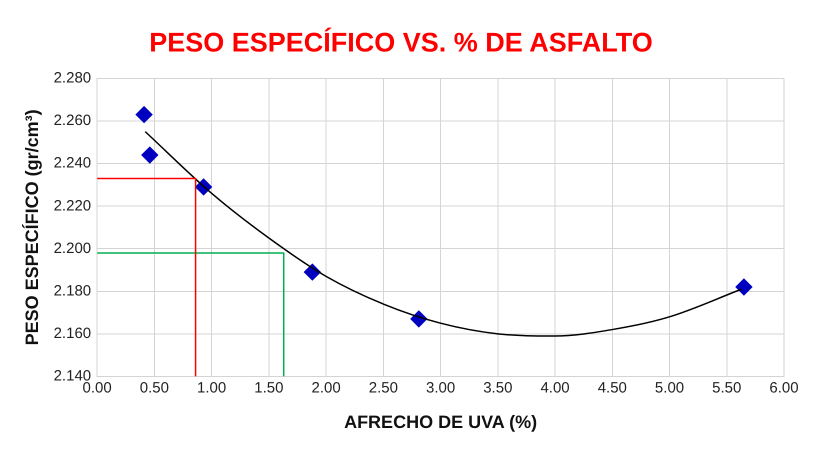 The height and width of the screenshot is (456, 822). Describe the element at coordinates (401, 43) in the screenshot. I see `chart-title: PESO ESPECÍFICO VS. % DE ASFALTO` at that location.